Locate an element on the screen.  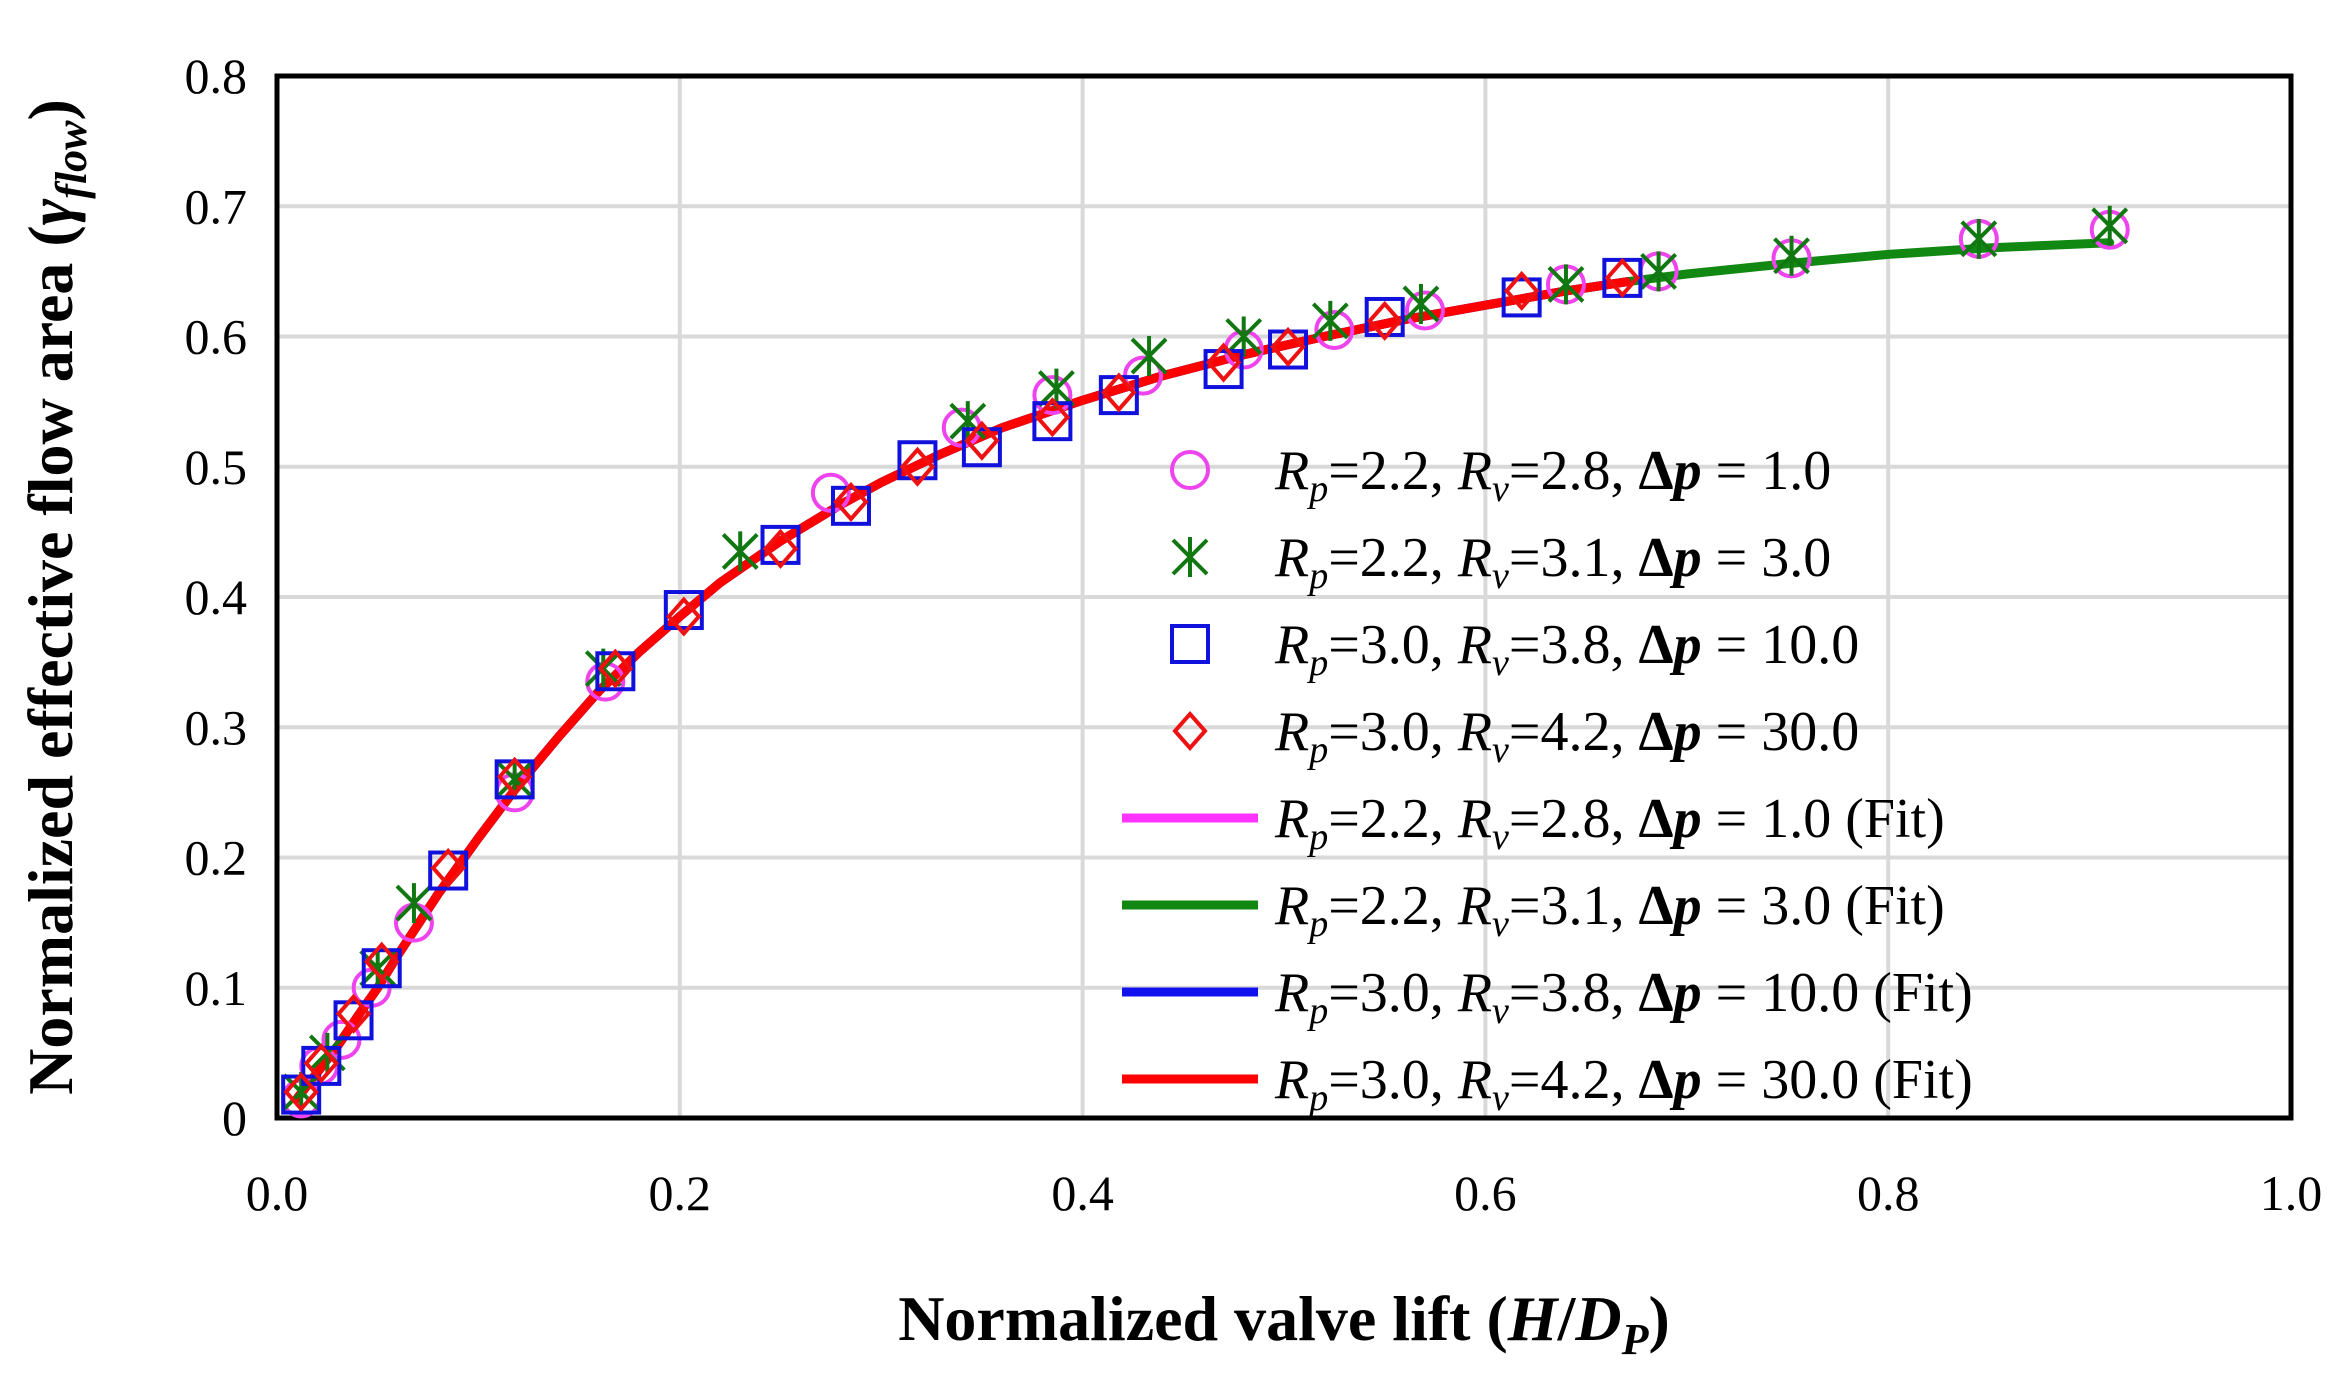
x-axis-title: Normalized valve lift (H/DP) is located at coordinates (1284, 1323).